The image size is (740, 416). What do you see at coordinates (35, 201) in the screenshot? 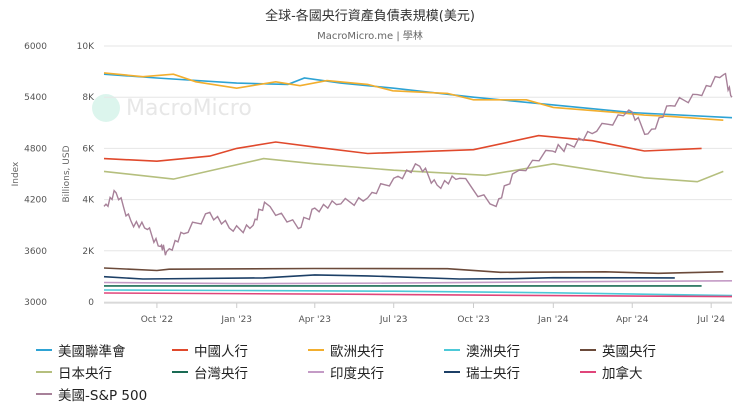
I see `y-tick-index: 4200` at bounding box center [35, 201].